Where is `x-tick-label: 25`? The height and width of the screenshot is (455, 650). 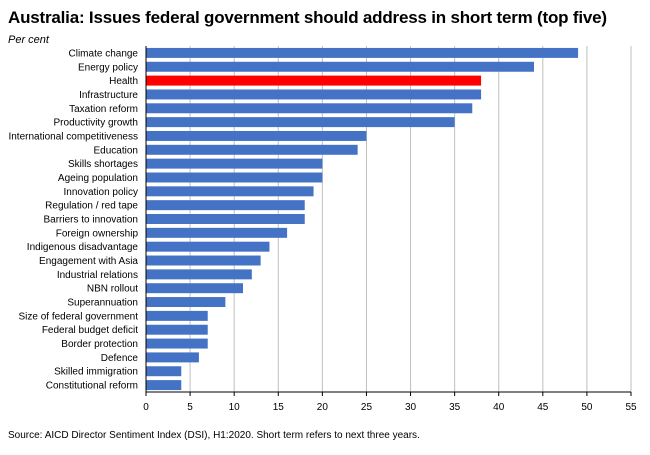 x-tick-label: 25 is located at coordinates (367, 407).